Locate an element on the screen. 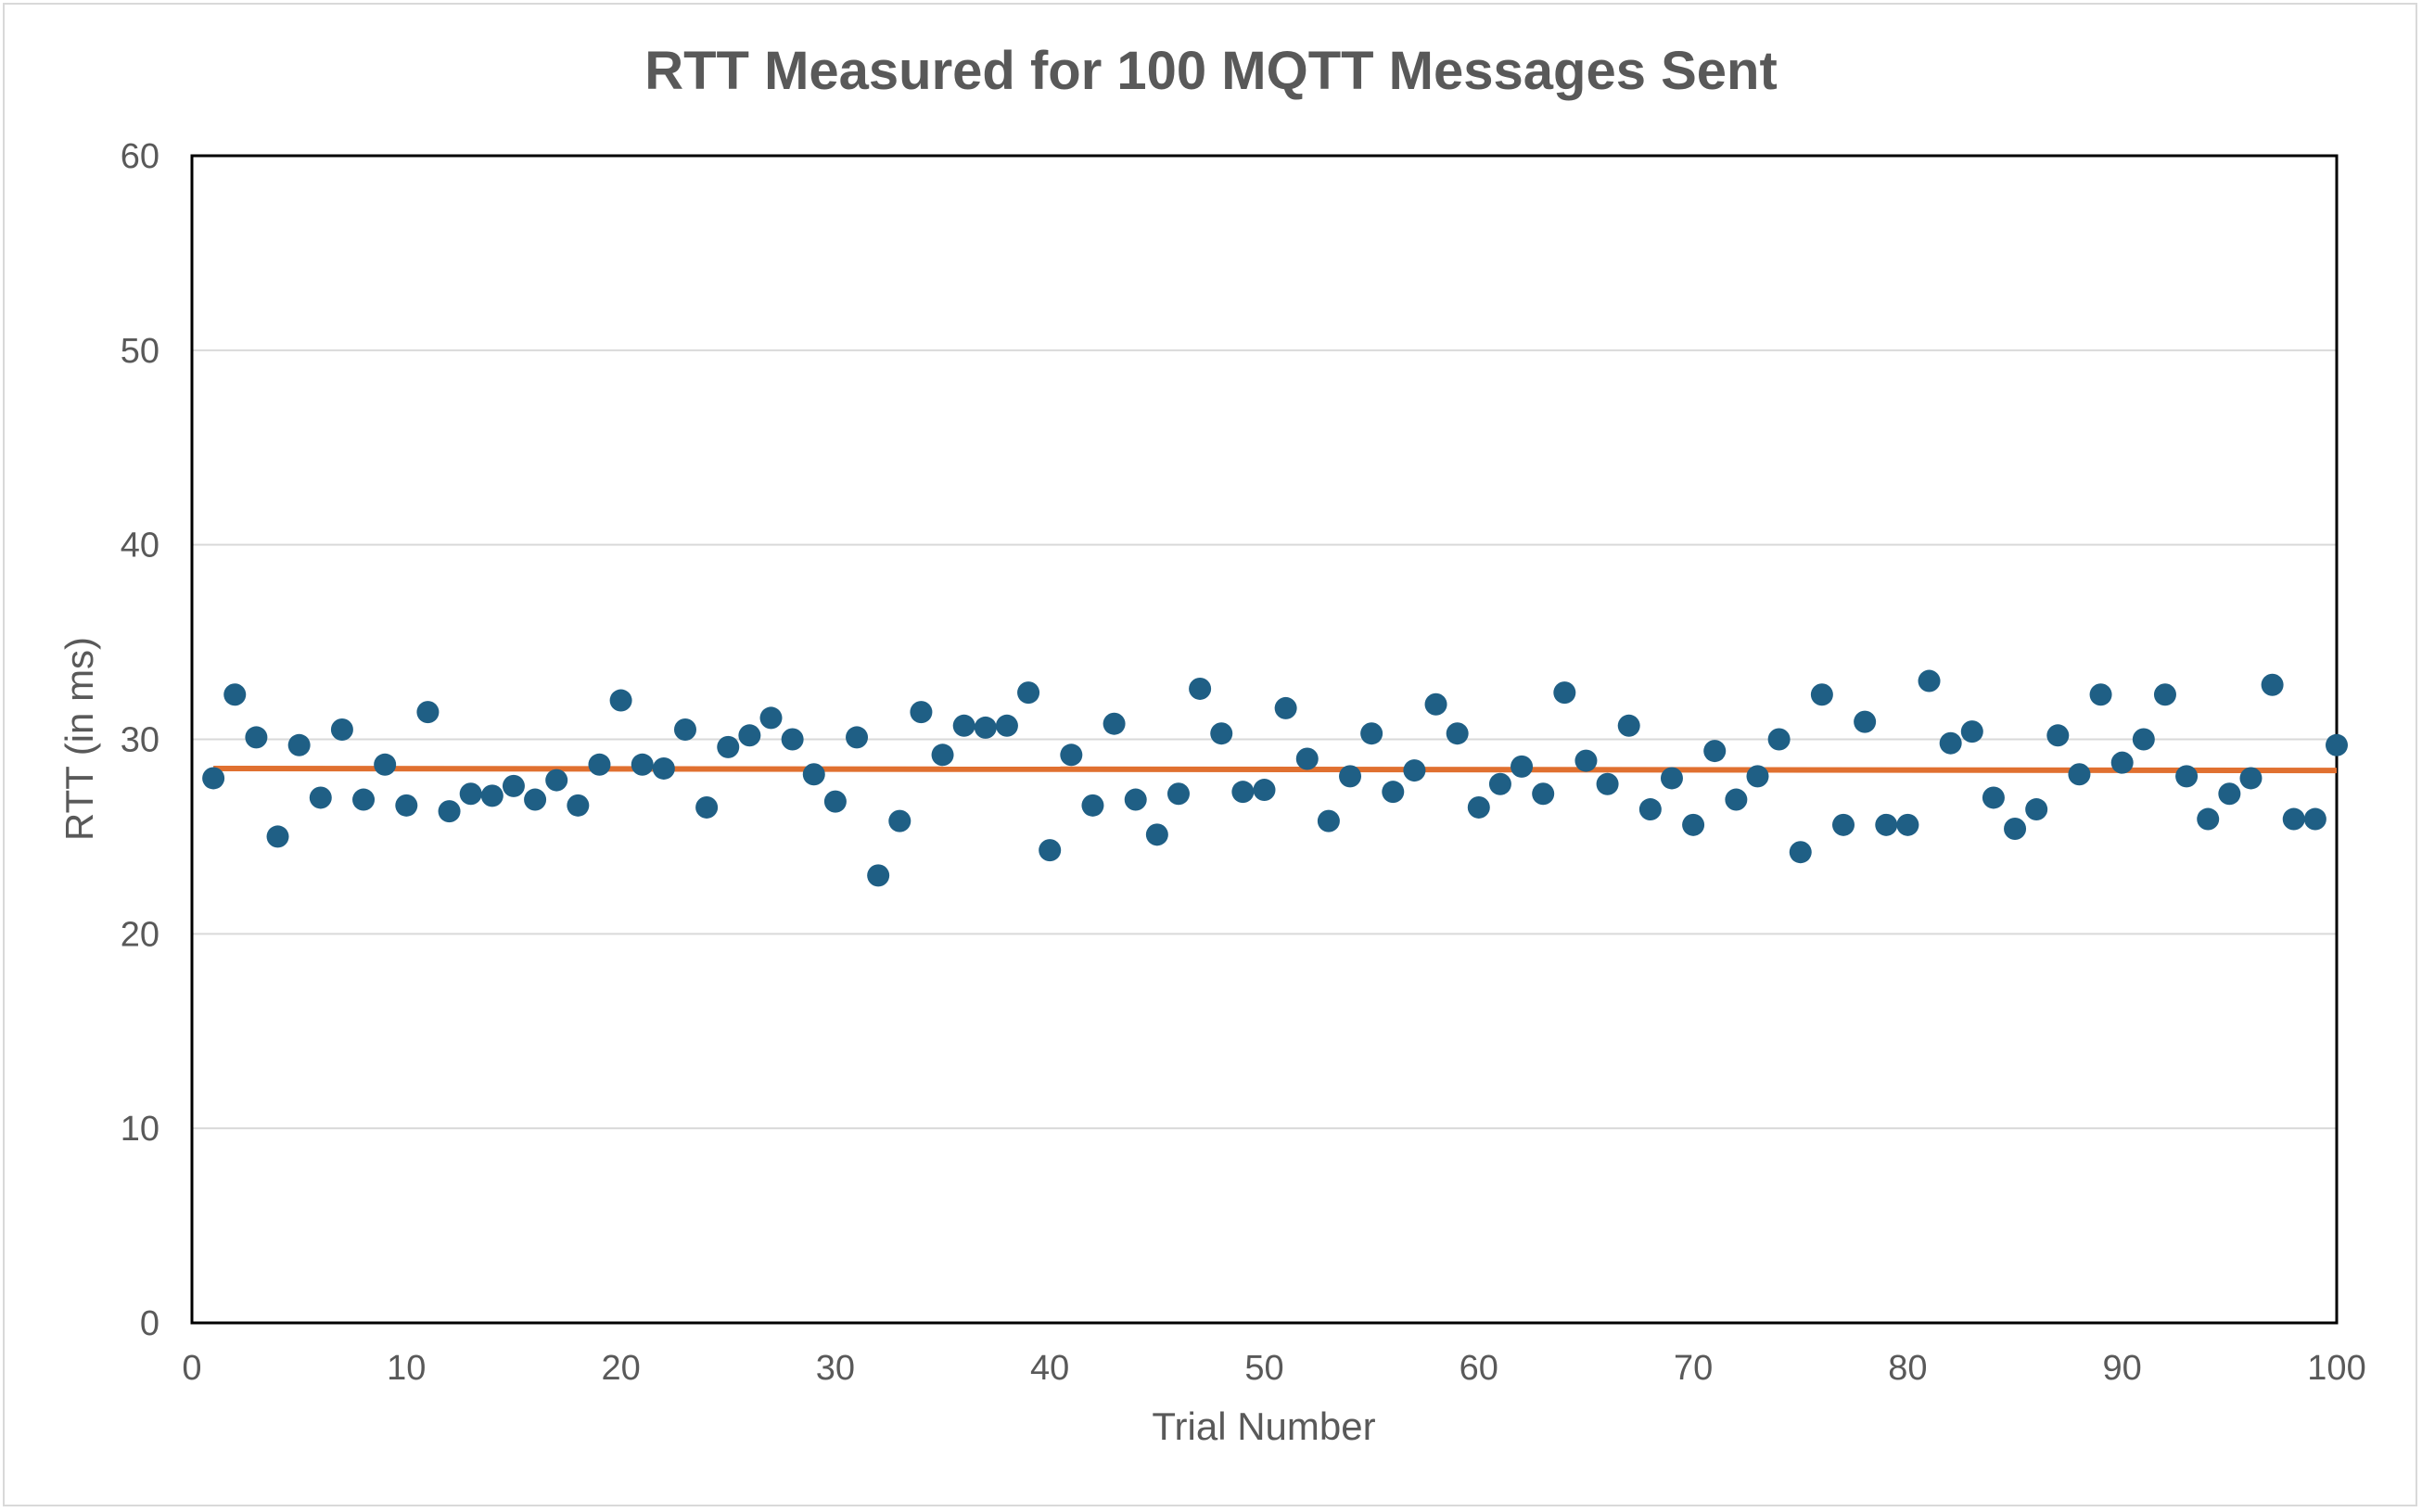  y-tick-label-0: 0 is located at coordinates (149, 1323).